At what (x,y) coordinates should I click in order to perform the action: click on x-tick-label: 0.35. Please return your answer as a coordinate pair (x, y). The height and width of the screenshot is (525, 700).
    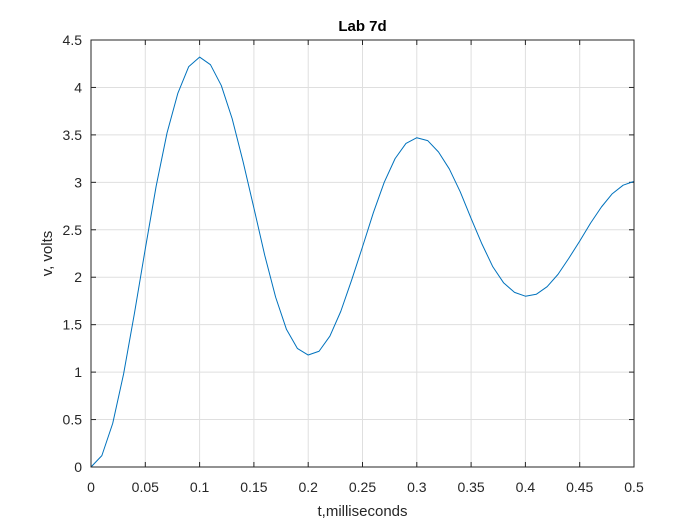
    Looking at the image, I should click on (470, 487).